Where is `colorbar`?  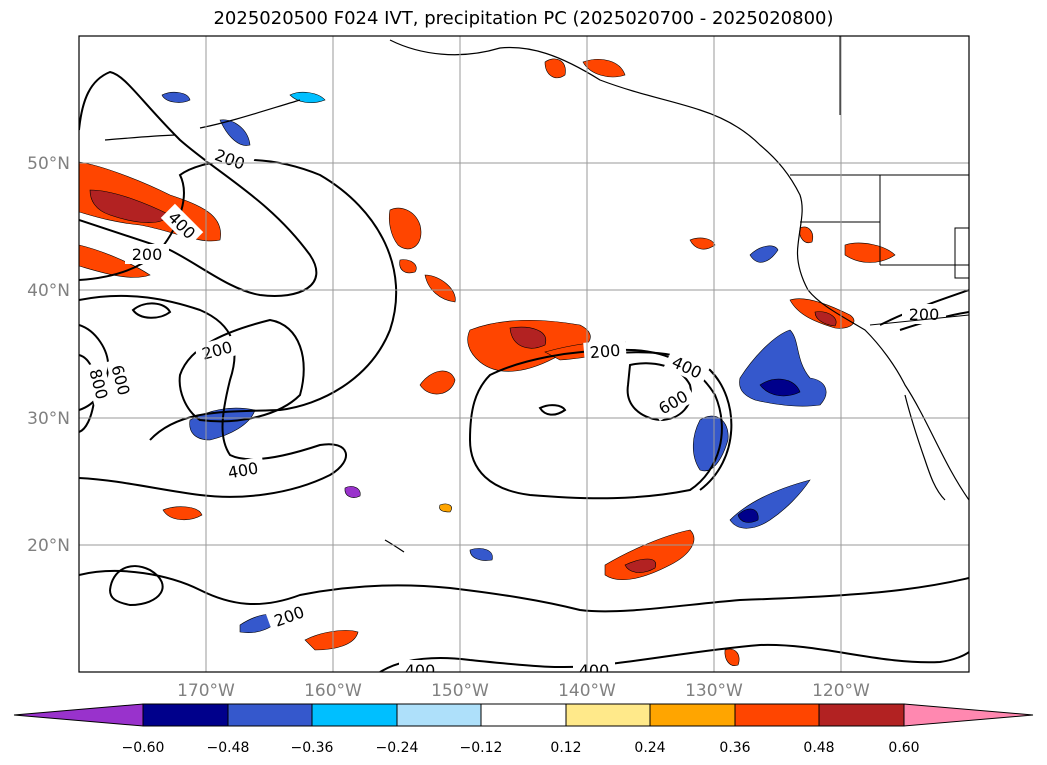
colorbar is located at coordinates (523, 715).